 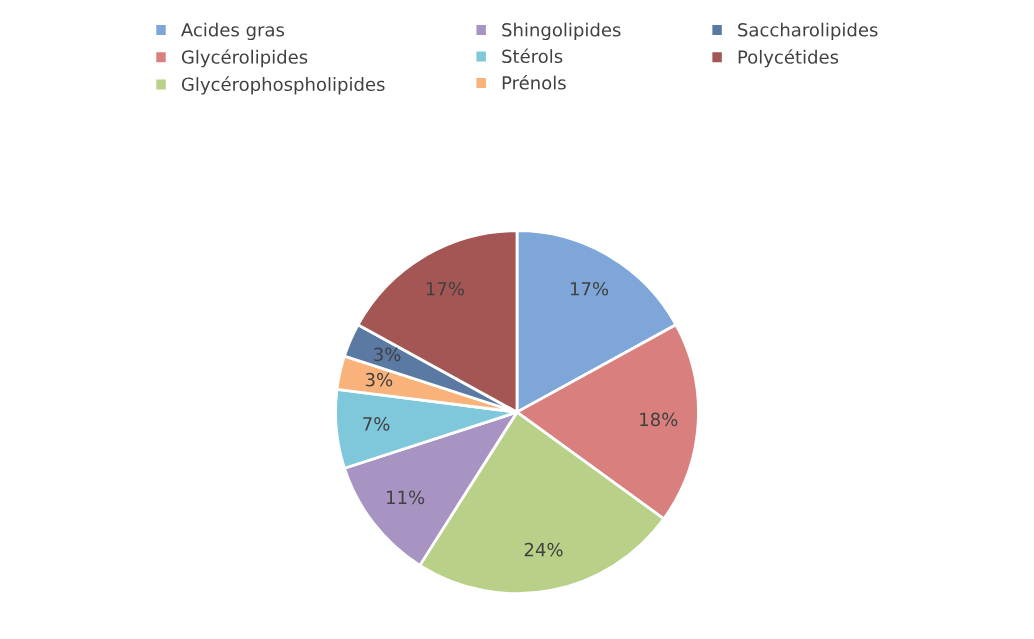 I want to click on legend-label: Saccharolipides, so click(x=808, y=31).